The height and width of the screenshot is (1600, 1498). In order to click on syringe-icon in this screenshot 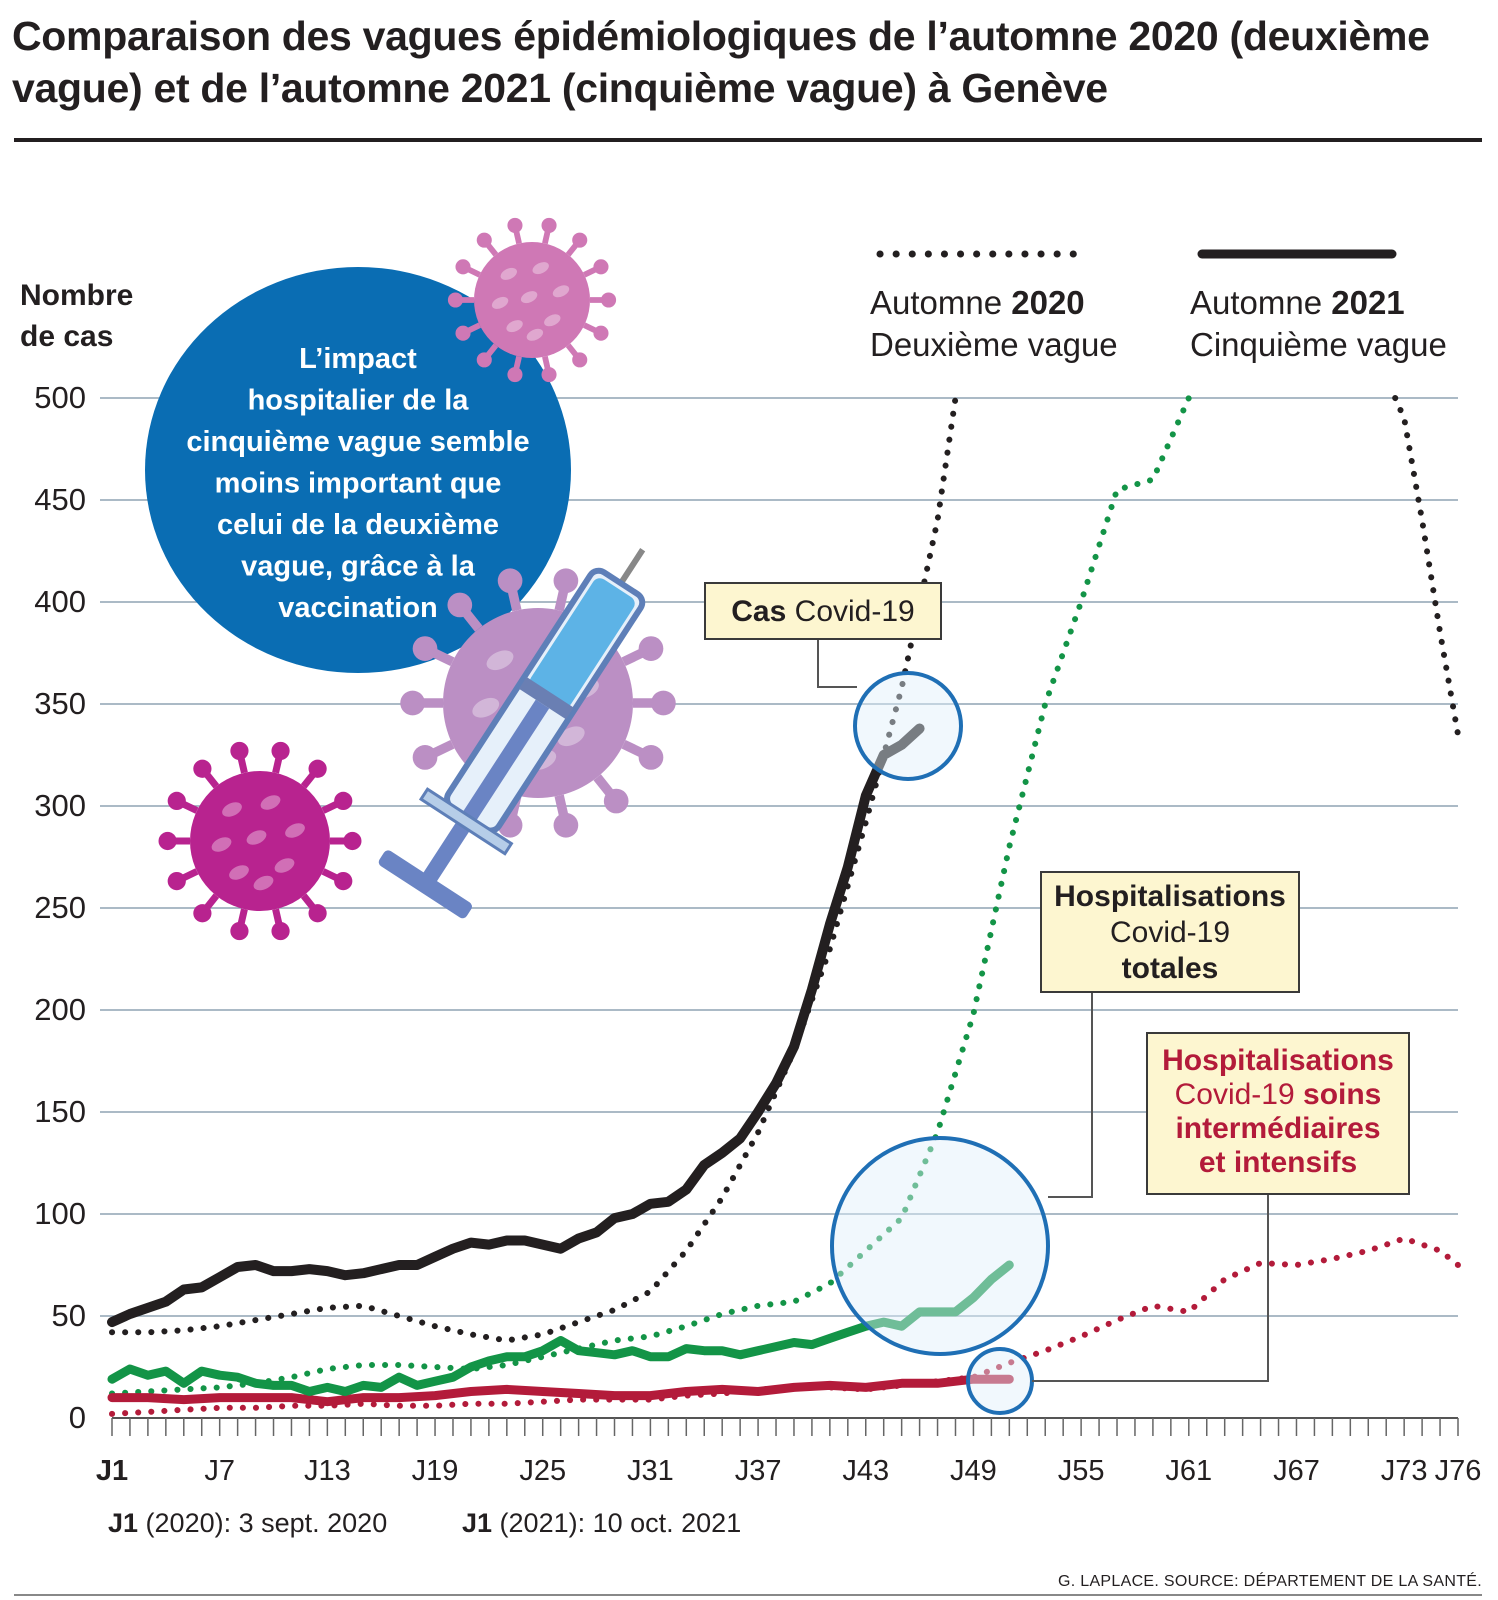, I will do `click(512, 733)`.